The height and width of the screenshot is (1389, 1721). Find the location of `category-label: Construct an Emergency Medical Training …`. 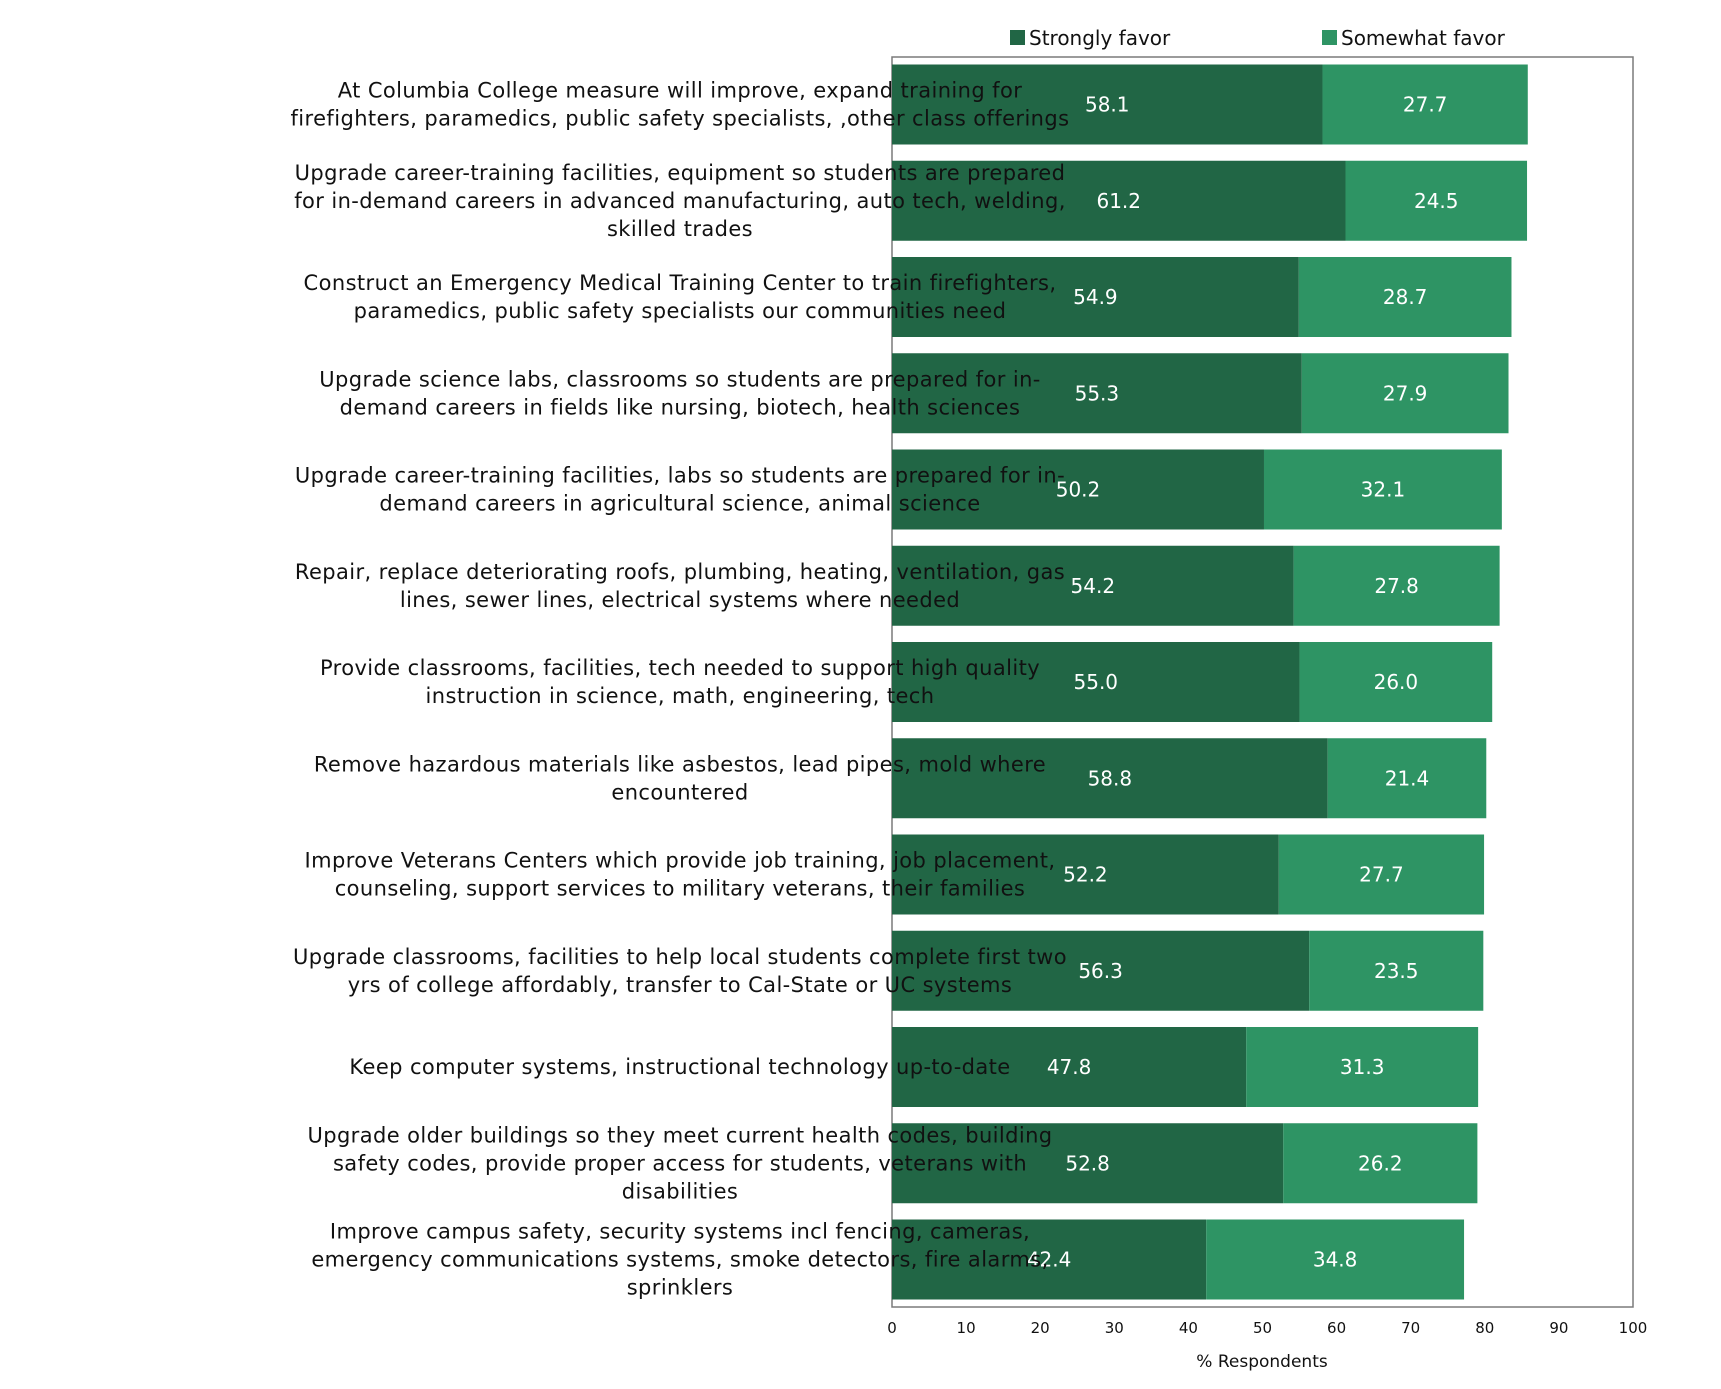

category-label: Construct an Emergency Medical Training … is located at coordinates (680, 283).